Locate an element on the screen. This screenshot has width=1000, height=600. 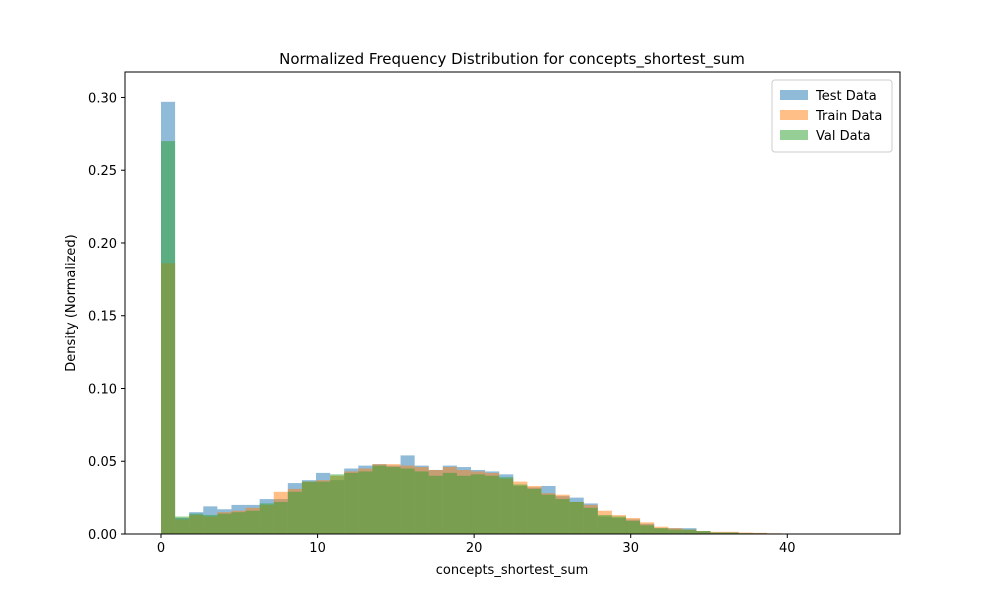
y-tick-label: 0.10 is located at coordinates (102, 389).